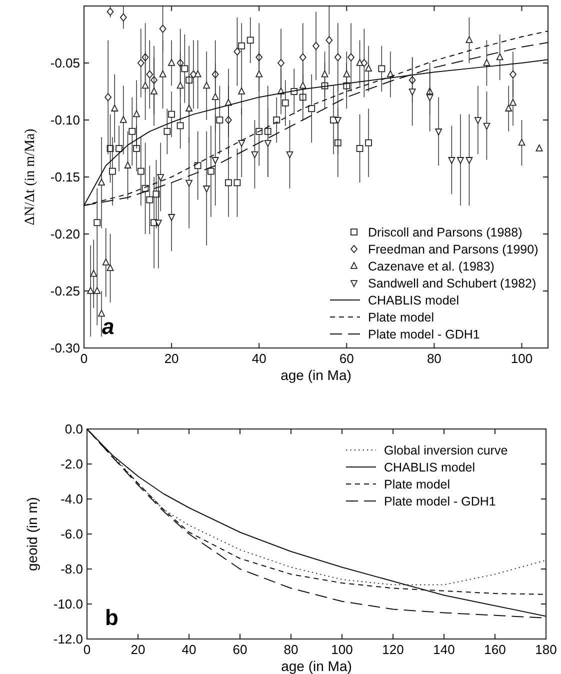  Describe the element at coordinates (71, 464) in the screenshot. I see `y-tick-label: -2.0` at that location.